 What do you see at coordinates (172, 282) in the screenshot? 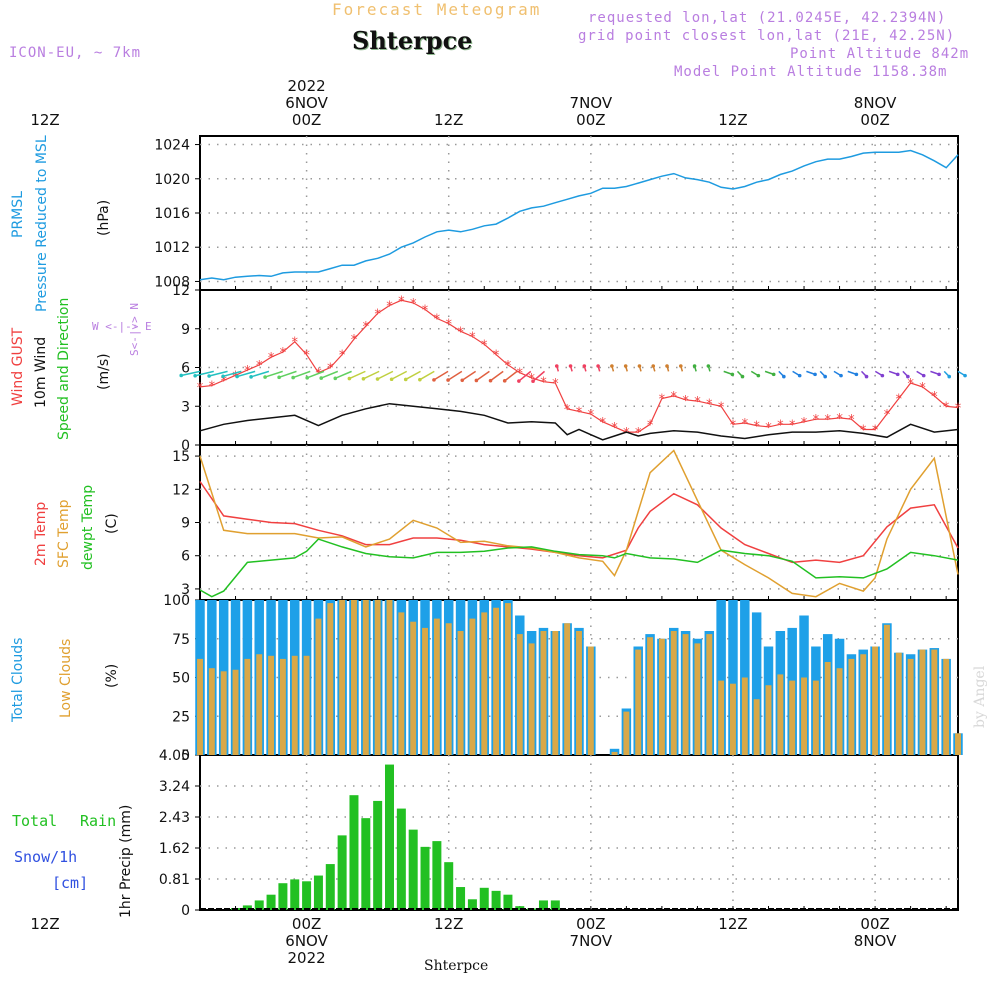
I see `y-tick-label: 1008` at bounding box center [172, 282].